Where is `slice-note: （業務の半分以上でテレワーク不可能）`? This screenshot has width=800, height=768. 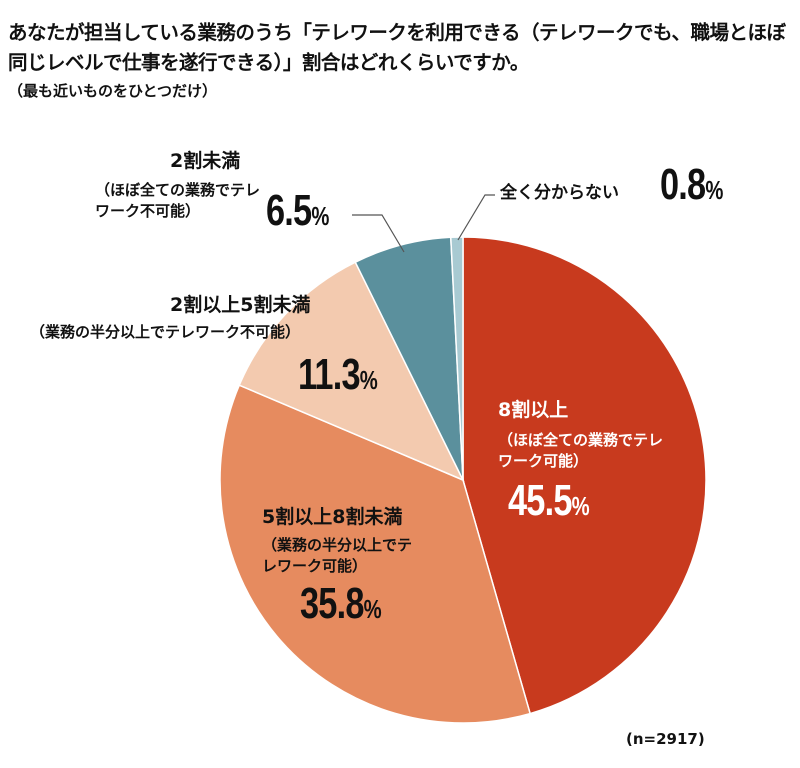 slice-note: （業務の半分以上でテレワーク不可能） is located at coordinates (165, 332).